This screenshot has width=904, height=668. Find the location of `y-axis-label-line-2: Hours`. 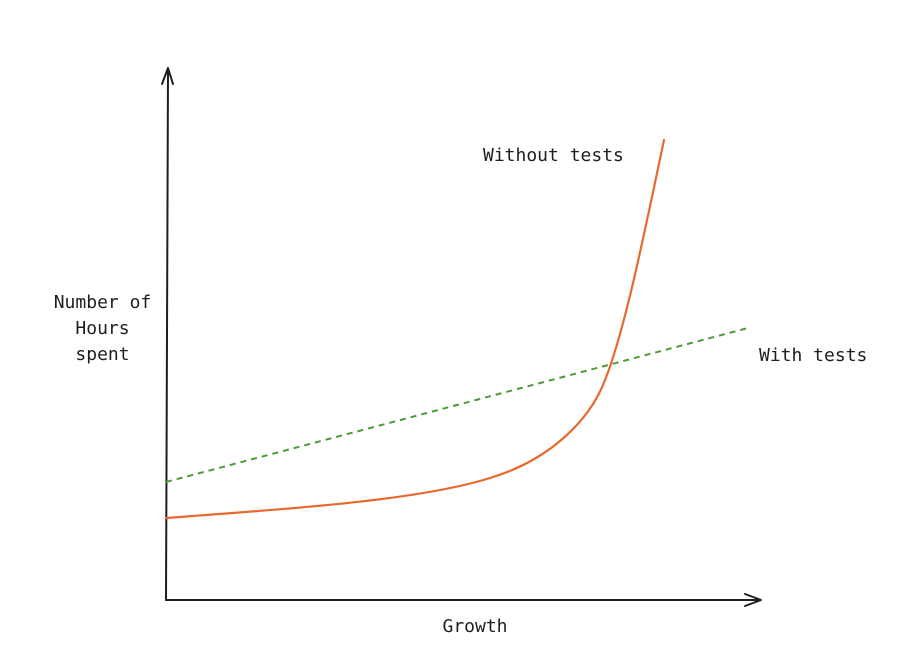

y-axis-label-line-2: Hours is located at coordinates (102, 328).